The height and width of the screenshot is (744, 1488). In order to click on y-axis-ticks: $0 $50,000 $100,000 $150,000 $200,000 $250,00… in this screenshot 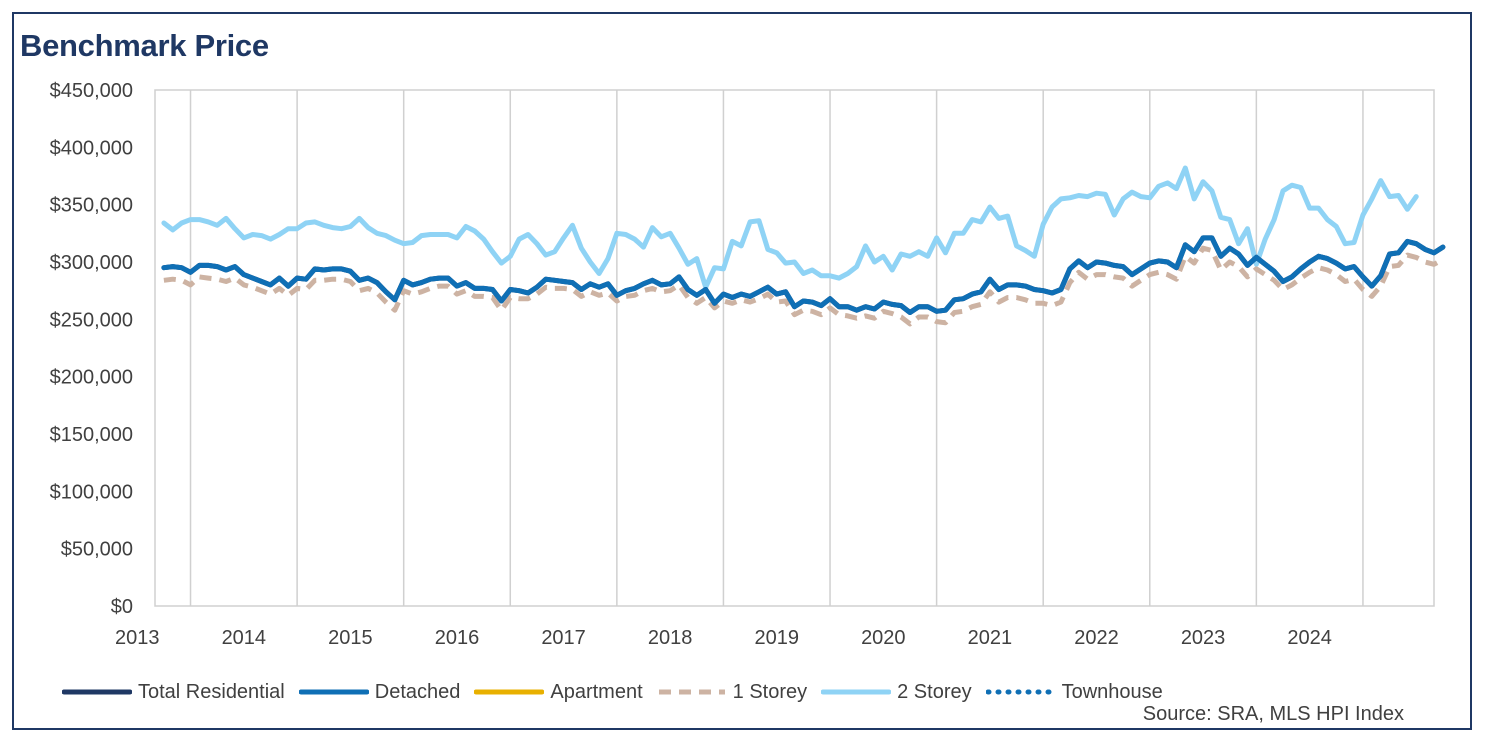, I will do `click(91, 349)`.